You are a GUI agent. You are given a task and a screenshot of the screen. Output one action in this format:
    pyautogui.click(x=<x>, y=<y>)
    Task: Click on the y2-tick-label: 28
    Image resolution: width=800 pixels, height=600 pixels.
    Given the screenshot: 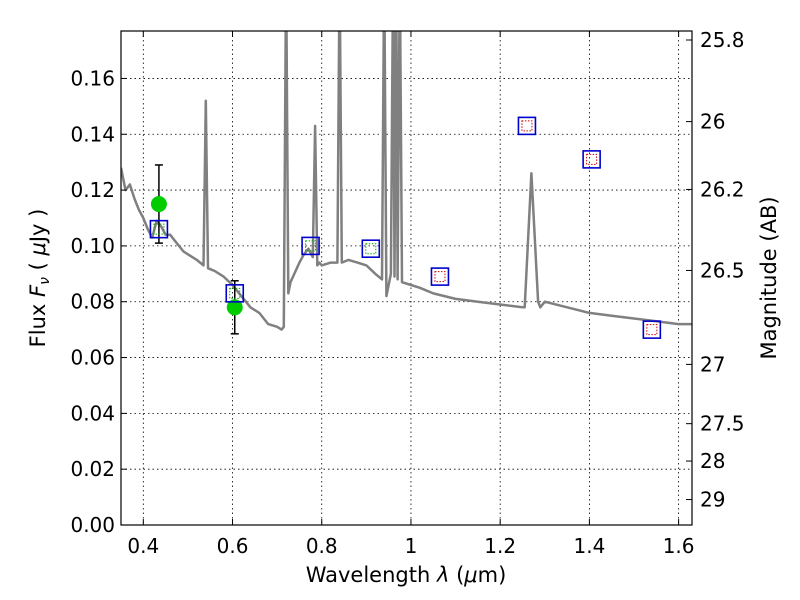 What is the action you would take?
    pyautogui.click(x=712, y=461)
    